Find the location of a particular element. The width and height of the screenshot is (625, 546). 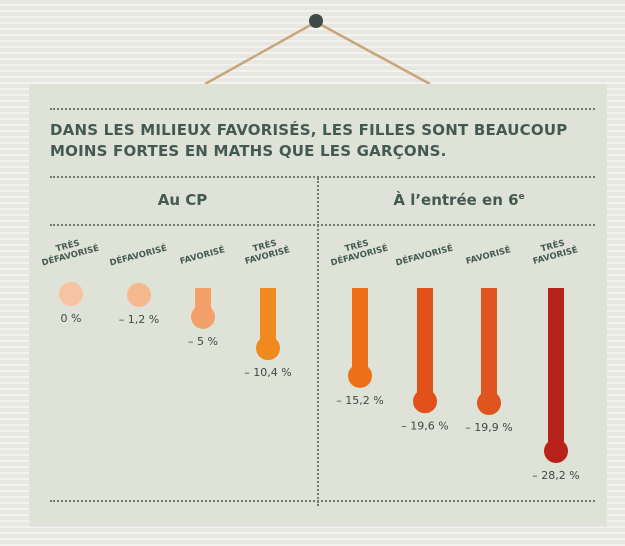

section-title-6e-text: À l’entrée en 6 is located at coordinates (456, 200).